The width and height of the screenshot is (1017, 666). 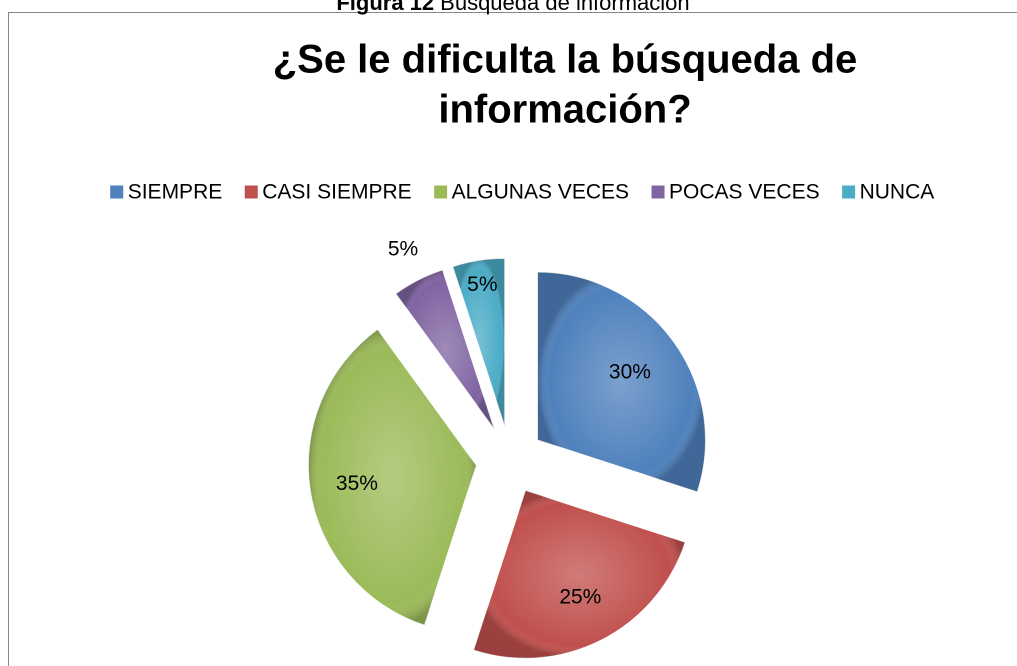 I want to click on legend-label: ALGUNAS VECES, so click(x=540, y=192).